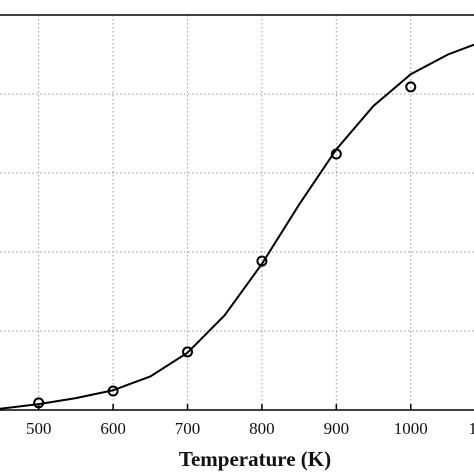 This screenshot has width=474, height=474. I want to click on x-axis-label: Temperature (K), so click(255, 459).